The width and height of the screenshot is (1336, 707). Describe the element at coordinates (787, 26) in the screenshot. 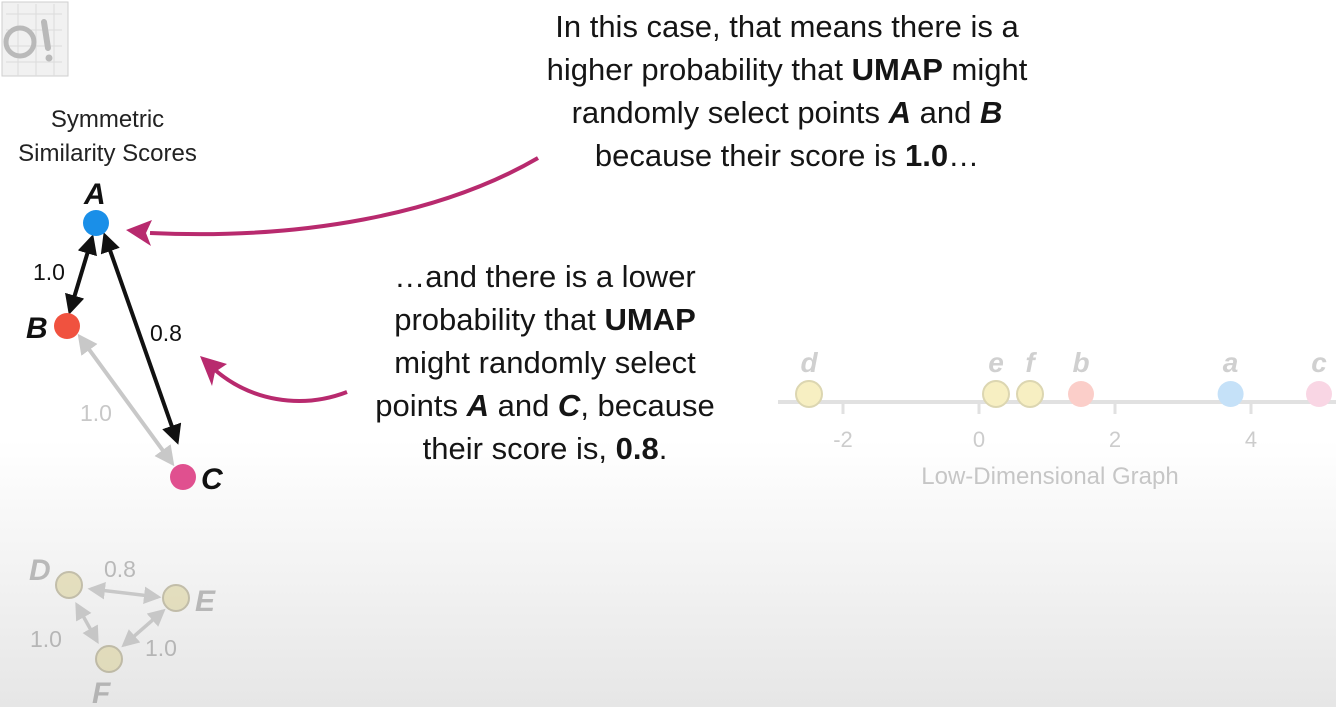

I see `callout-top-line-1: In this case, that means there is a` at that location.